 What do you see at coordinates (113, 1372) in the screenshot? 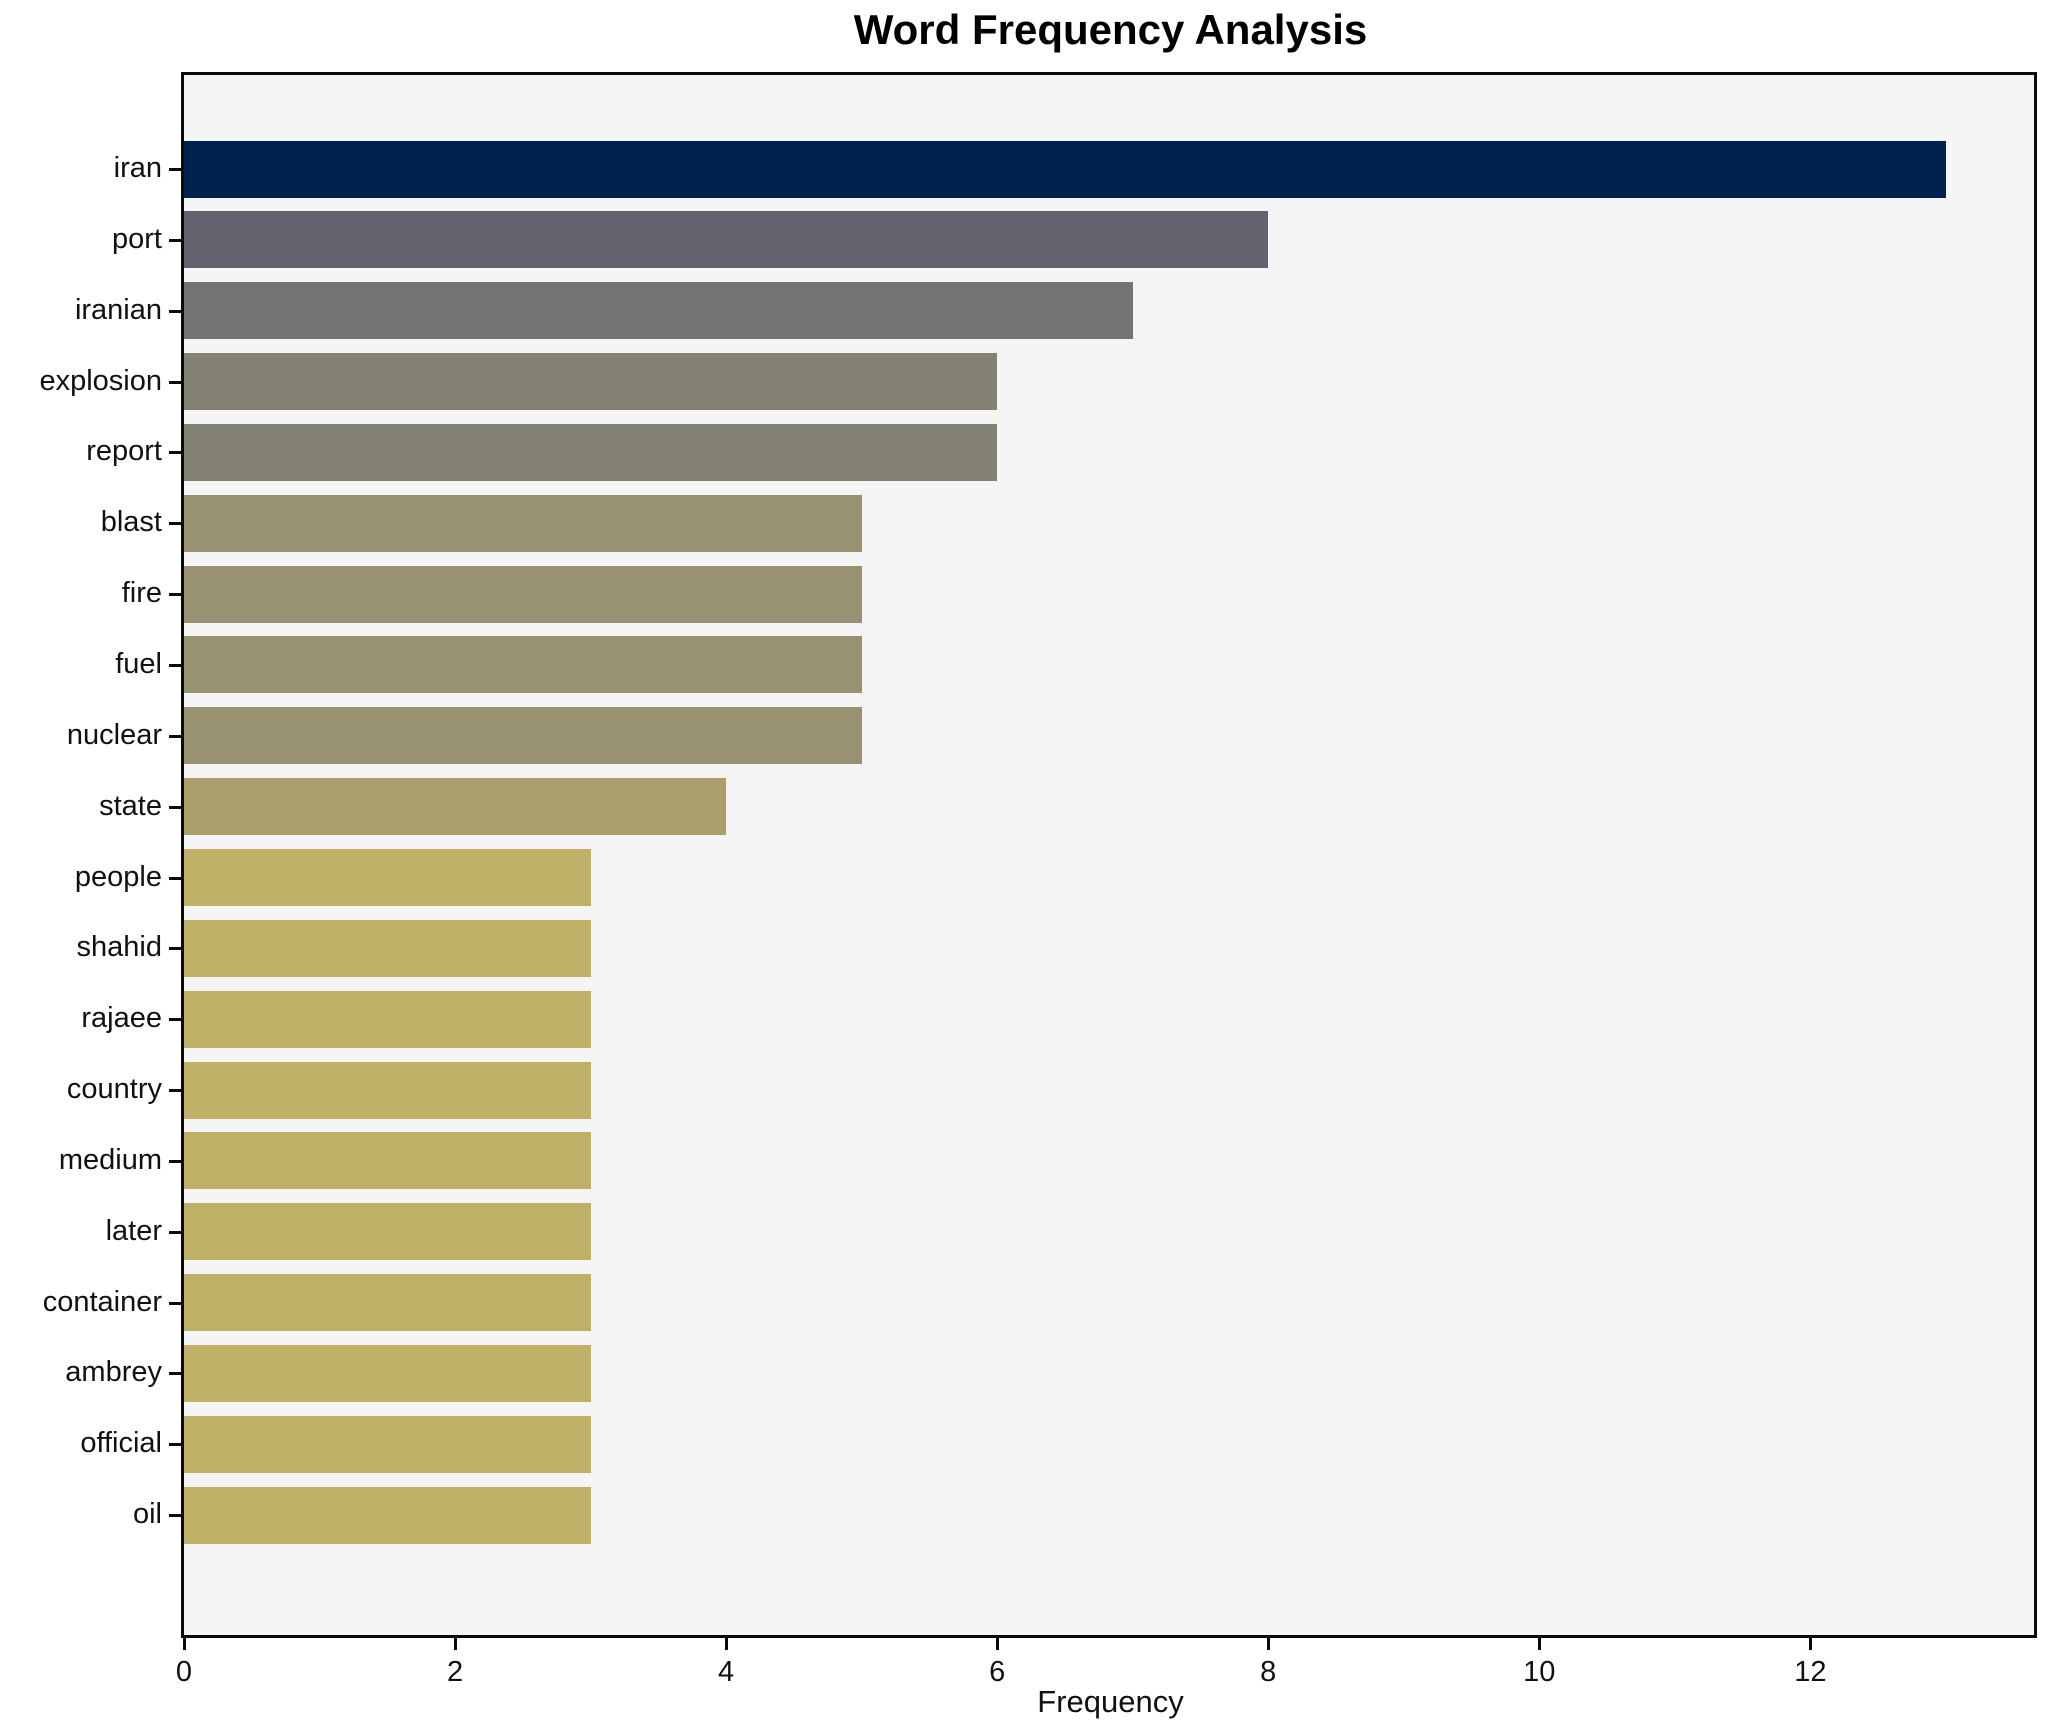
I see `y-tick-label-ambrey: ambrey` at bounding box center [113, 1372].